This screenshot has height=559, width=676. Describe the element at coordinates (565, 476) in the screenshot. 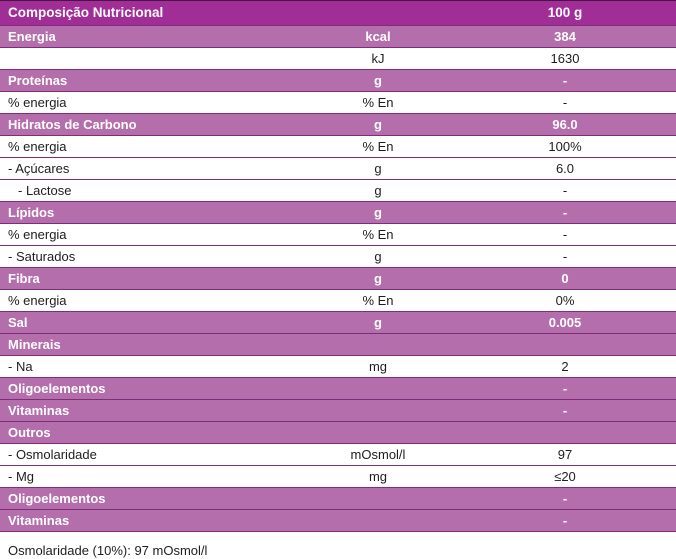

I see `row-value: ≤20` at that location.